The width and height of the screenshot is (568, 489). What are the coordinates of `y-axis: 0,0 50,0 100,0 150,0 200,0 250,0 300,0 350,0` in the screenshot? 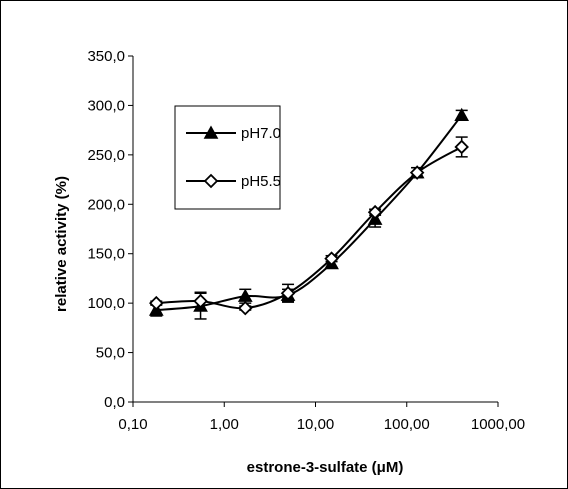 It's located at (110, 229).